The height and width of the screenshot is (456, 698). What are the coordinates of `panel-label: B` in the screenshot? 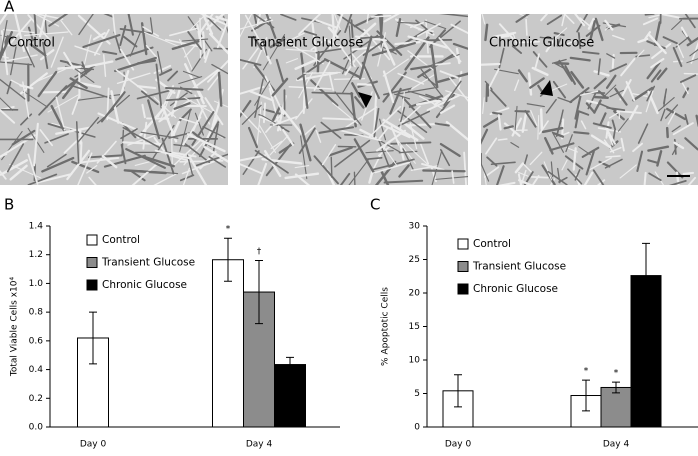 It's located at (9, 205).